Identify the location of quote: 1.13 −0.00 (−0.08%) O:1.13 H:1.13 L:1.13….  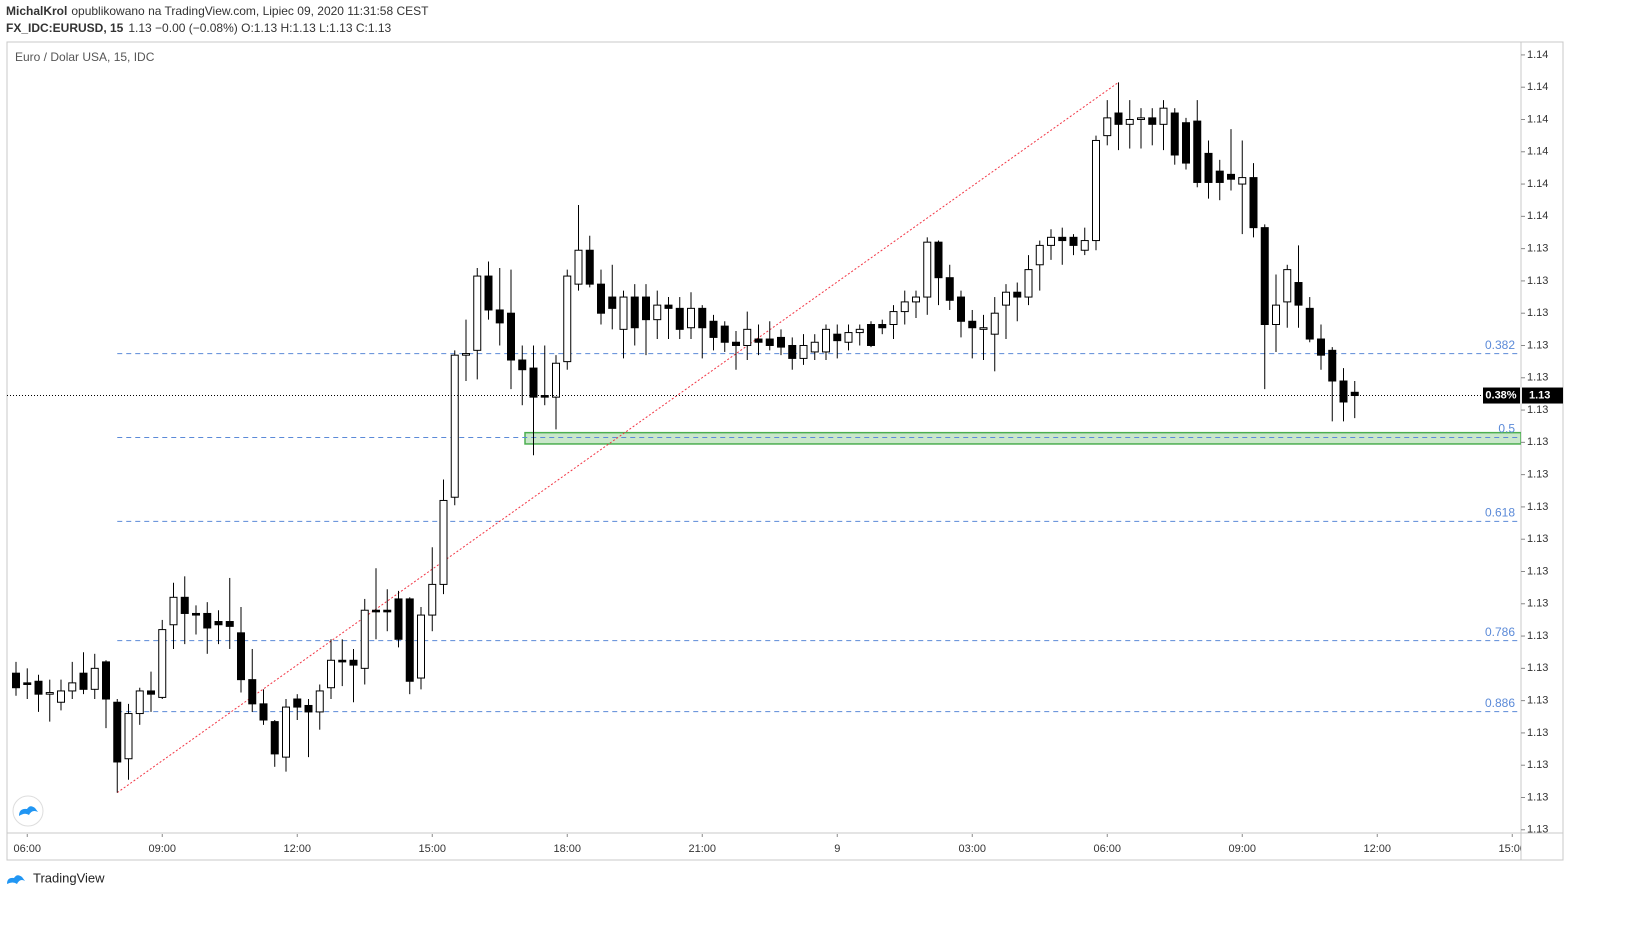
(259, 28).